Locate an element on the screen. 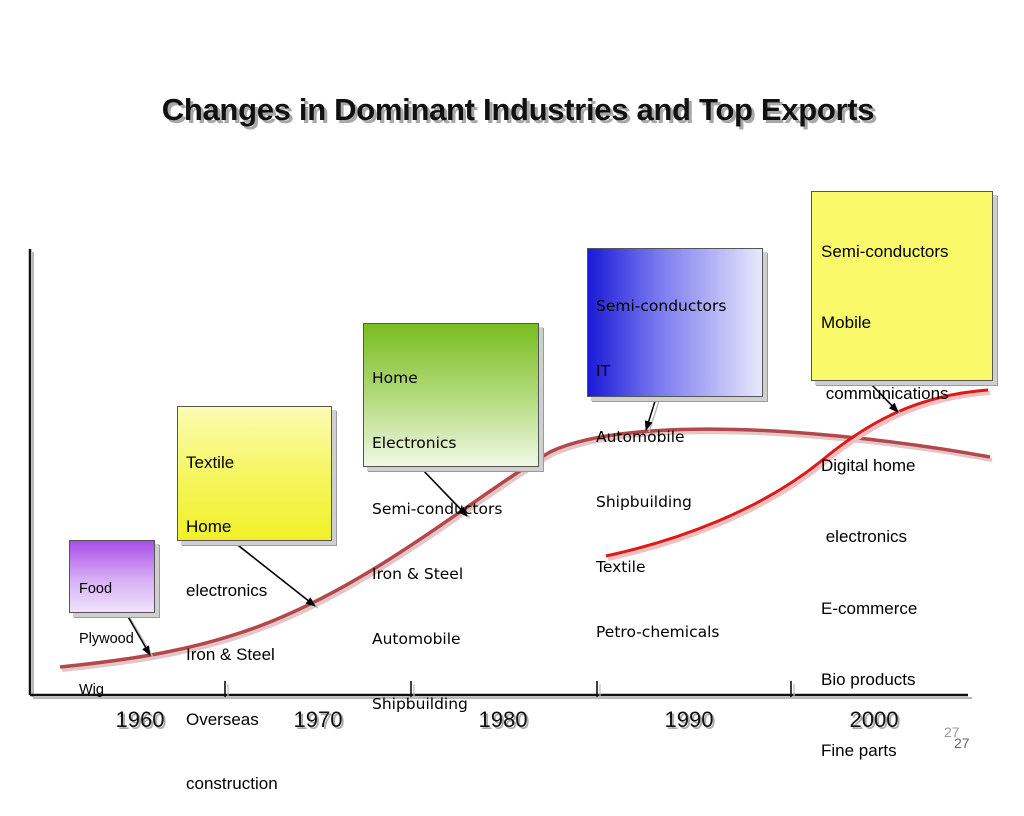  box-line: Mobile is located at coordinates (846, 322).